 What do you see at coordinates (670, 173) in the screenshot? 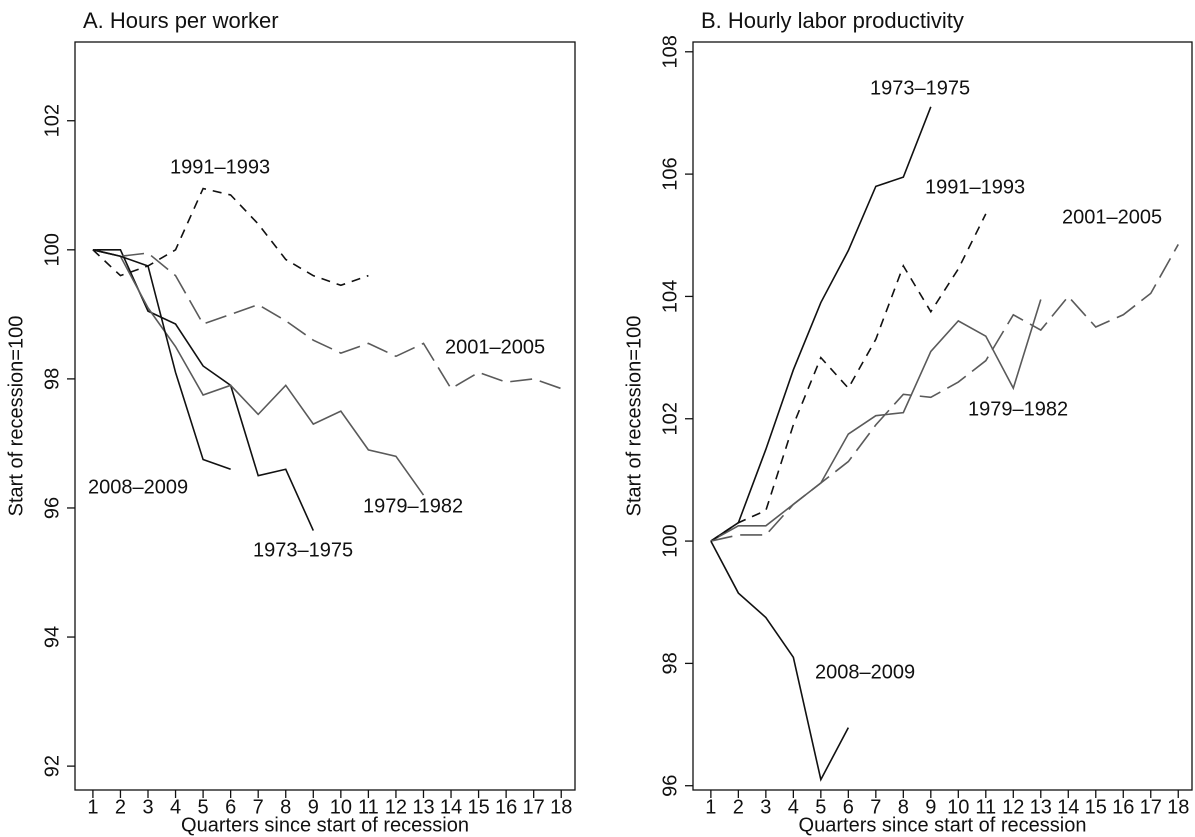
I see `y-tick-label: 106` at bounding box center [670, 173].